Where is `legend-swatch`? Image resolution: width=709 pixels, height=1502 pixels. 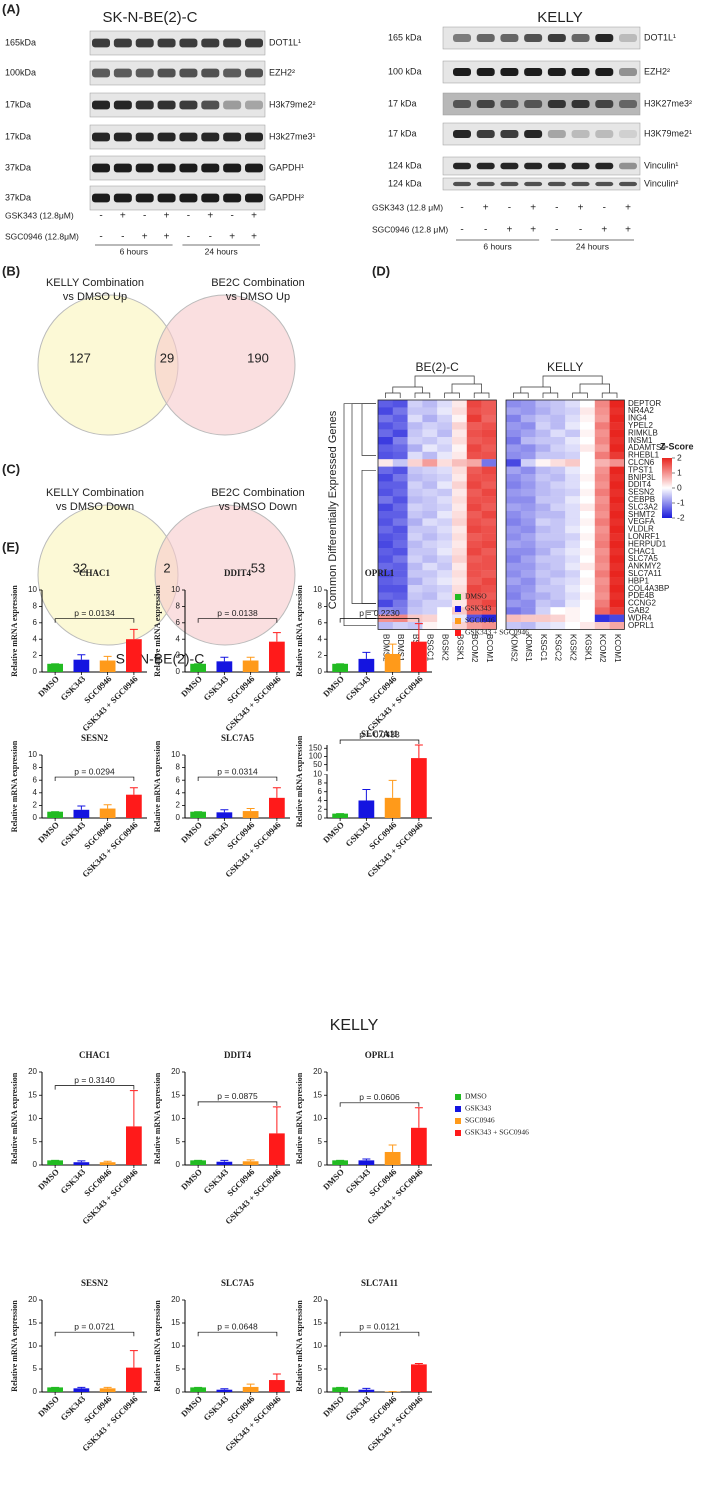 legend-swatch is located at coordinates (458, 633).